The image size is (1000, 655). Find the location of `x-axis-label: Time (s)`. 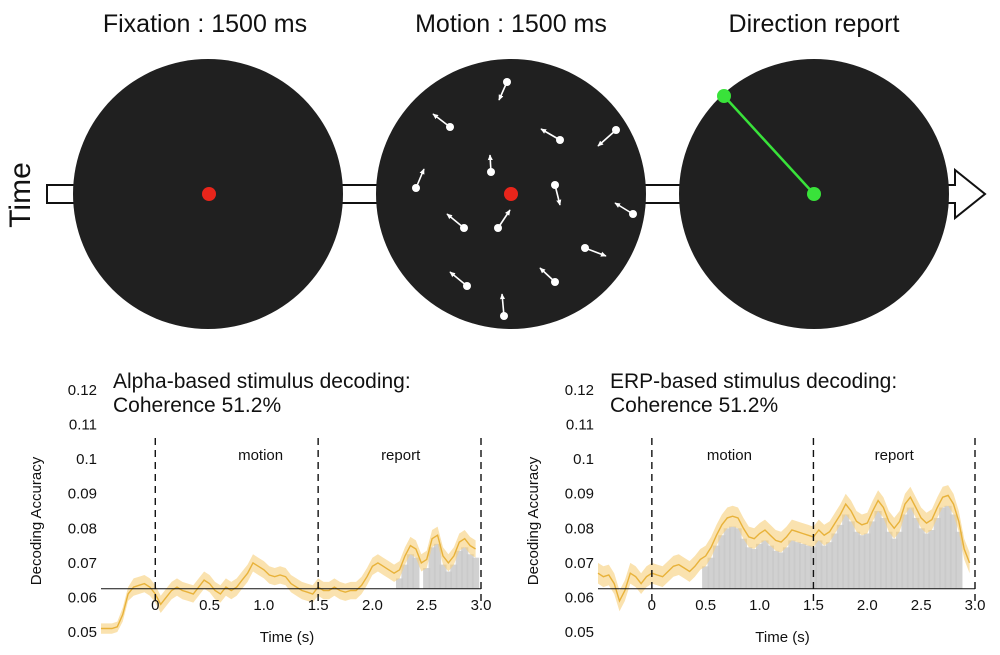

x-axis-label: Time (s) is located at coordinates (287, 637).